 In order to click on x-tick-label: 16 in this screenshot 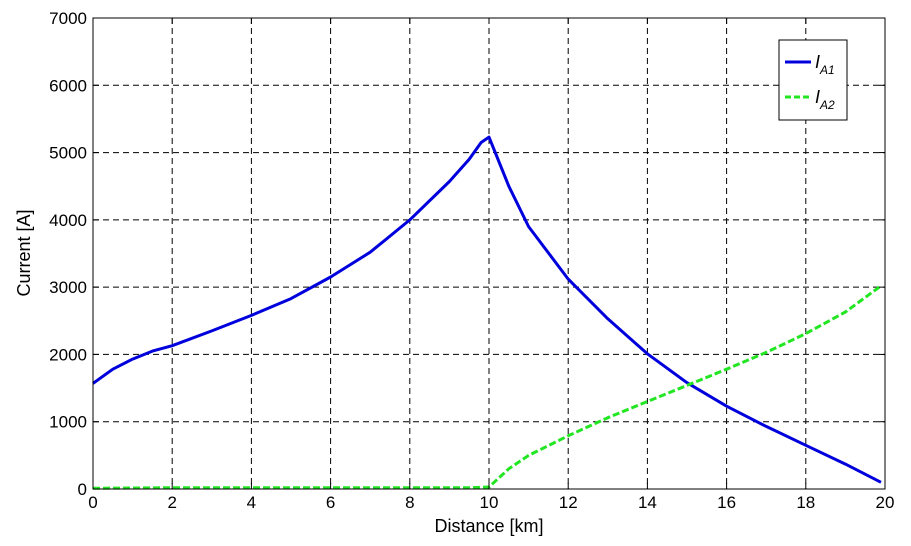, I will do `click(726, 502)`.